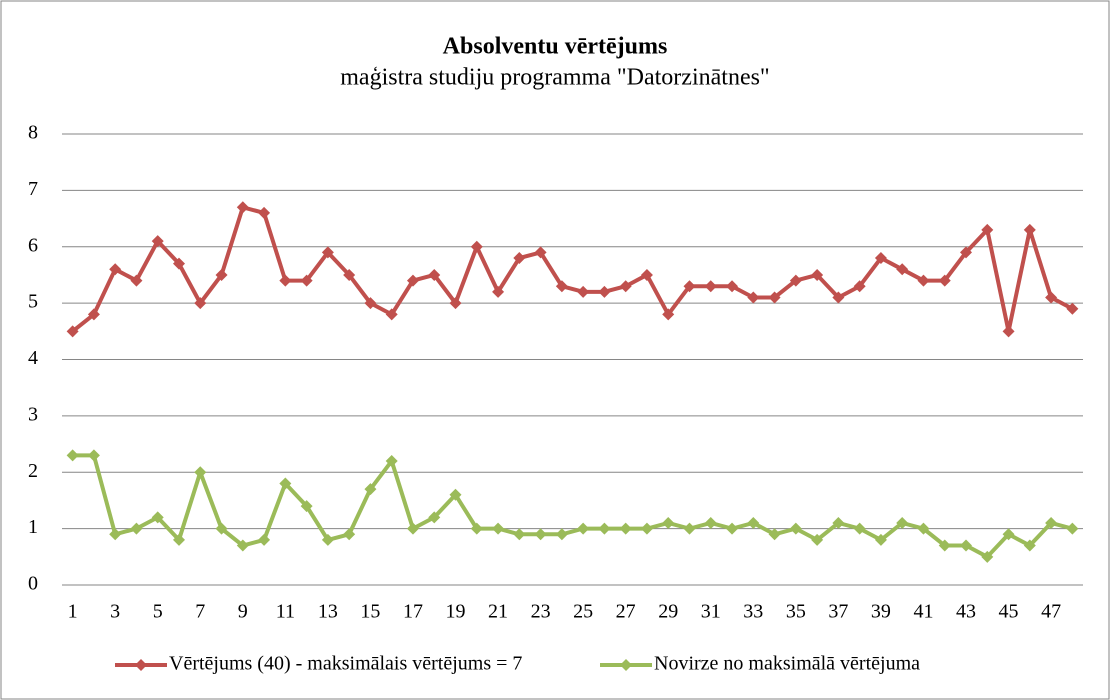 This screenshot has width=1110, height=700. Describe the element at coordinates (796, 612) in the screenshot. I see `x-tick-label: 35` at that location.